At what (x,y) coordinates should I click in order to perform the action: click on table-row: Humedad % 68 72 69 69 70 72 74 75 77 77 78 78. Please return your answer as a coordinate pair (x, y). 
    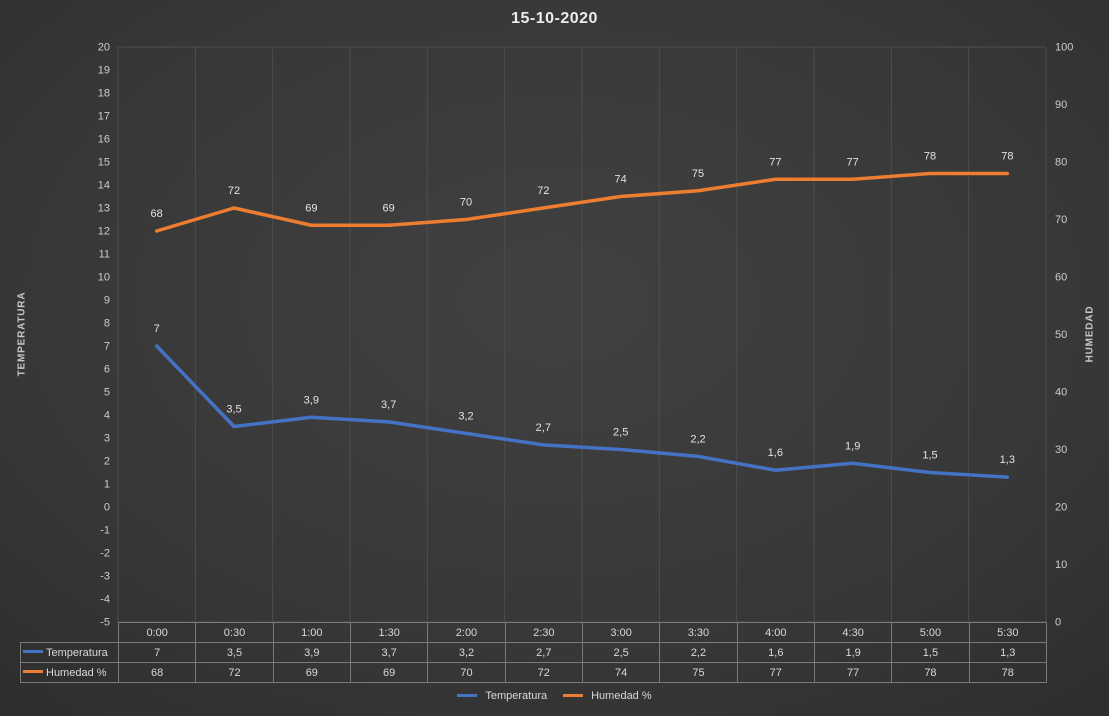
    Looking at the image, I should click on (533, 672).